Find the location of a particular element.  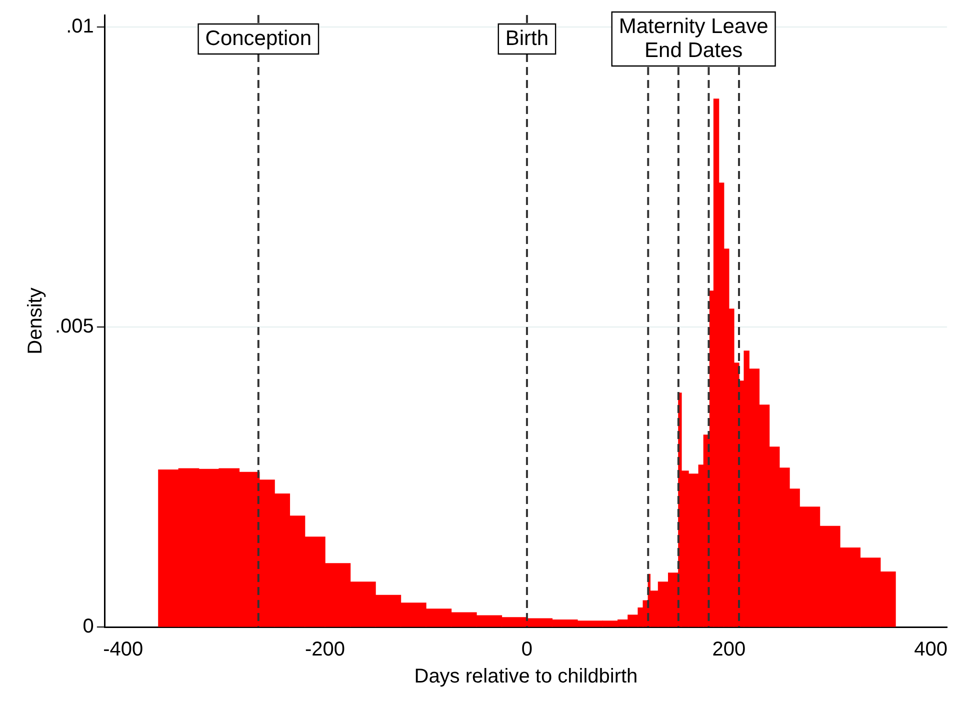

x-axis-title: Days relative to childbirth is located at coordinates (526, 677).